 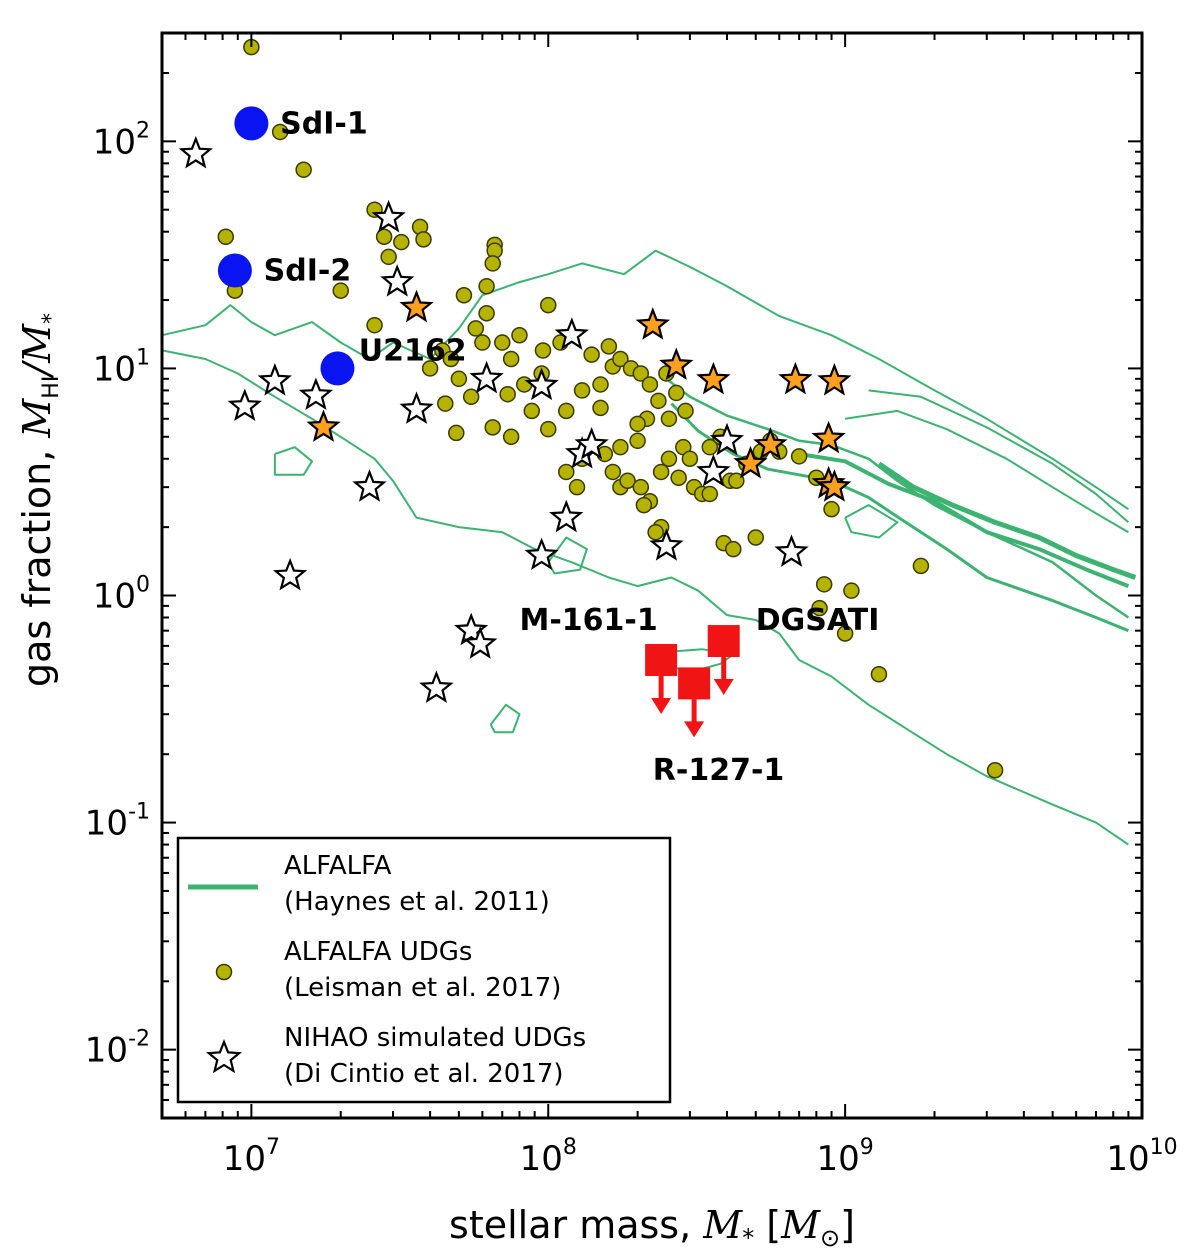 What do you see at coordinates (435, 1038) in the screenshot?
I see `legend-nihao-label: NIHAO simulated UDGs` at bounding box center [435, 1038].